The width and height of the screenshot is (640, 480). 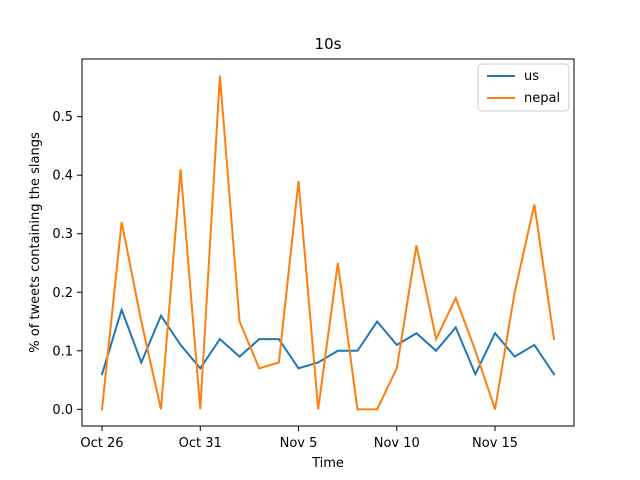 What do you see at coordinates (62, 351) in the screenshot?
I see `y-tick-label: 0.1` at bounding box center [62, 351].